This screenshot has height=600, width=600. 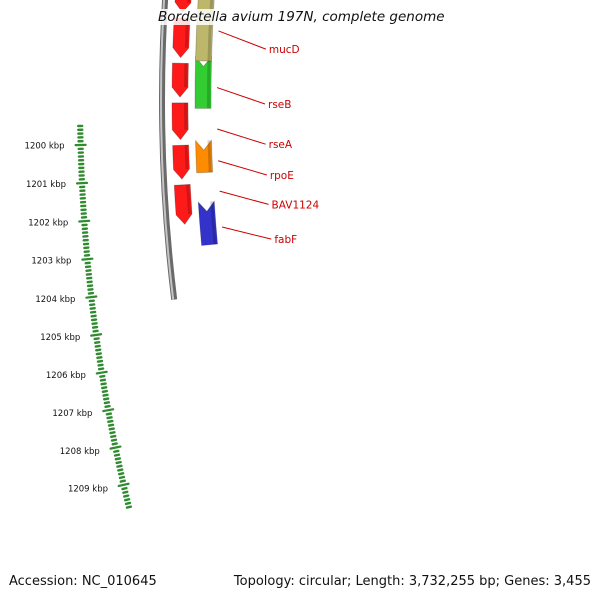 I want to click on gene-rseB-shade, so click(x=209, y=82).